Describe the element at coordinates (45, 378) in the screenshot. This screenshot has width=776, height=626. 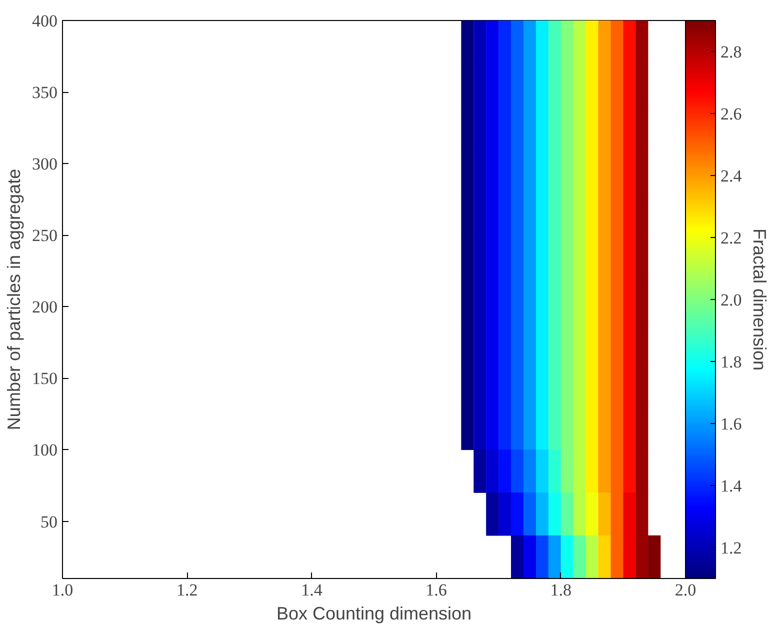
I see `y-tick-label: 150` at that location.